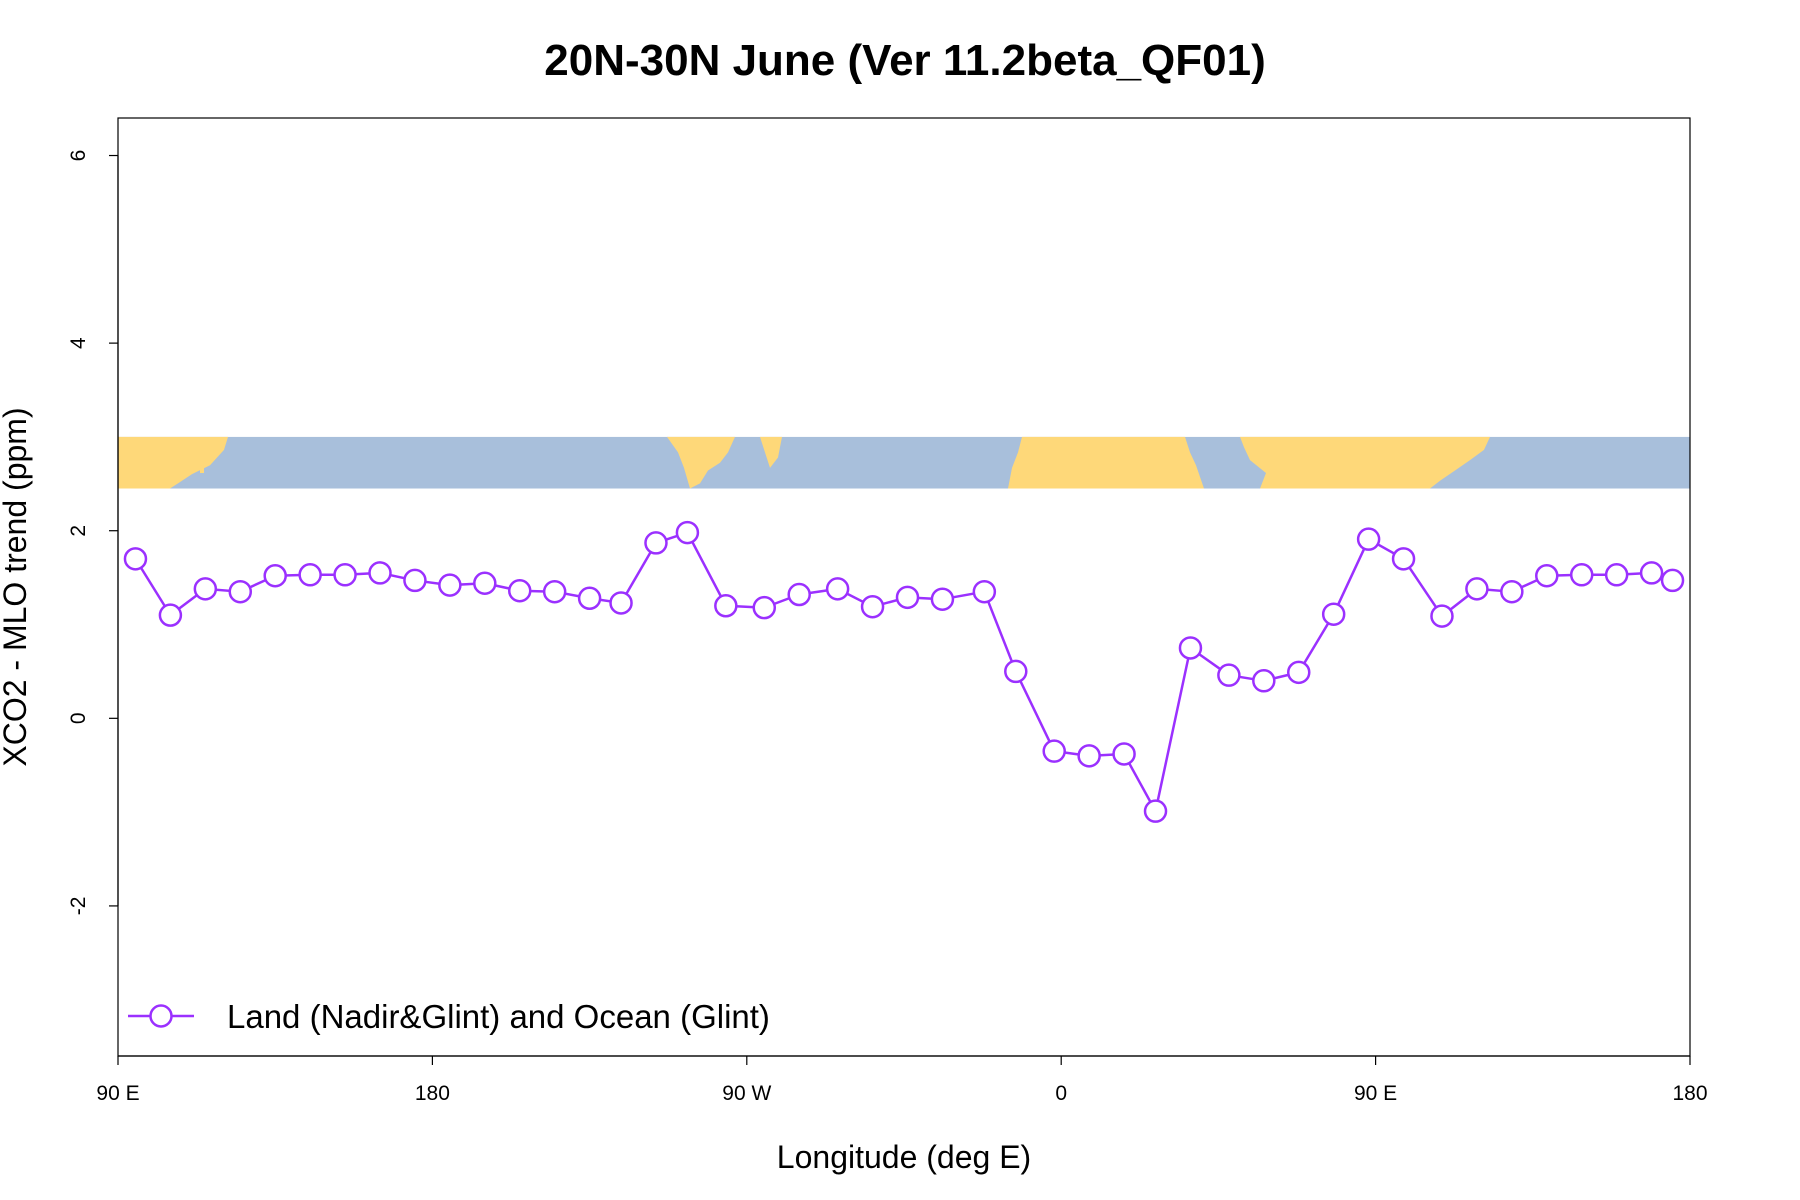 The image size is (1800, 1200). Describe the element at coordinates (78, 343) in the screenshot. I see `y-tick-label: 4` at that location.